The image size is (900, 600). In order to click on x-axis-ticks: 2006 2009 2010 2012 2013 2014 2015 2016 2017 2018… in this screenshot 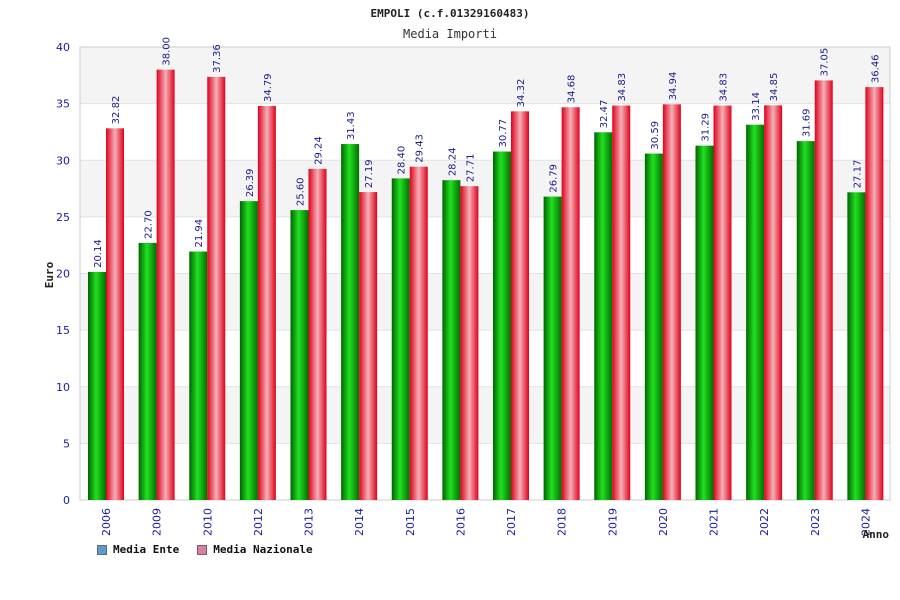, I will do `click(486, 522)`.